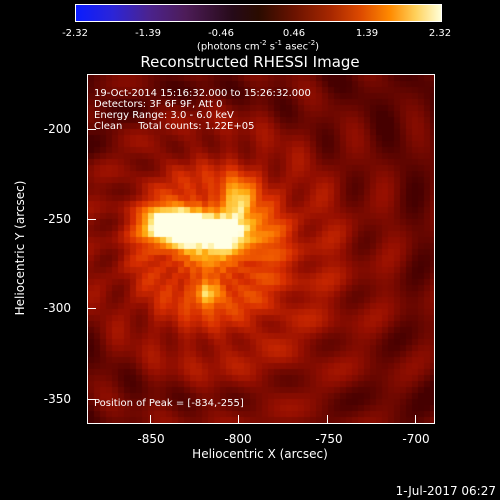 Image resolution: width=500 pixels, height=500 pixels. What do you see at coordinates (151, 439) in the screenshot?
I see `x-tick-label: -850` at bounding box center [151, 439].